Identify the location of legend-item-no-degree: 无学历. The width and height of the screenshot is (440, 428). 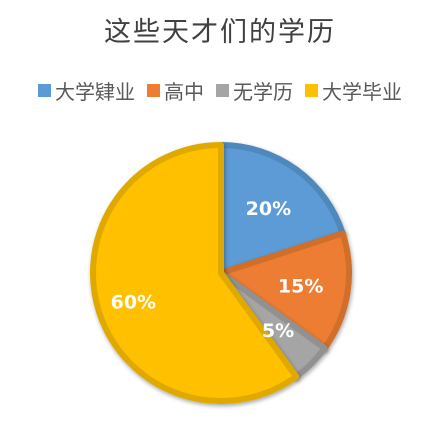
(254, 90).